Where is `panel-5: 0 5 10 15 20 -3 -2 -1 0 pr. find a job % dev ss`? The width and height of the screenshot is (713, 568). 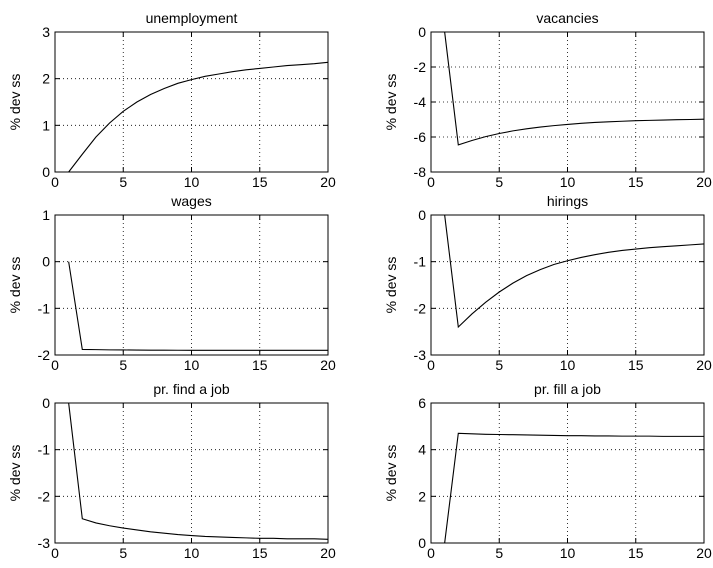 panel-5: 0 5 10 15 20 -3 -2 -1 0 pr. find a job % dev ss is located at coordinates (171, 471).